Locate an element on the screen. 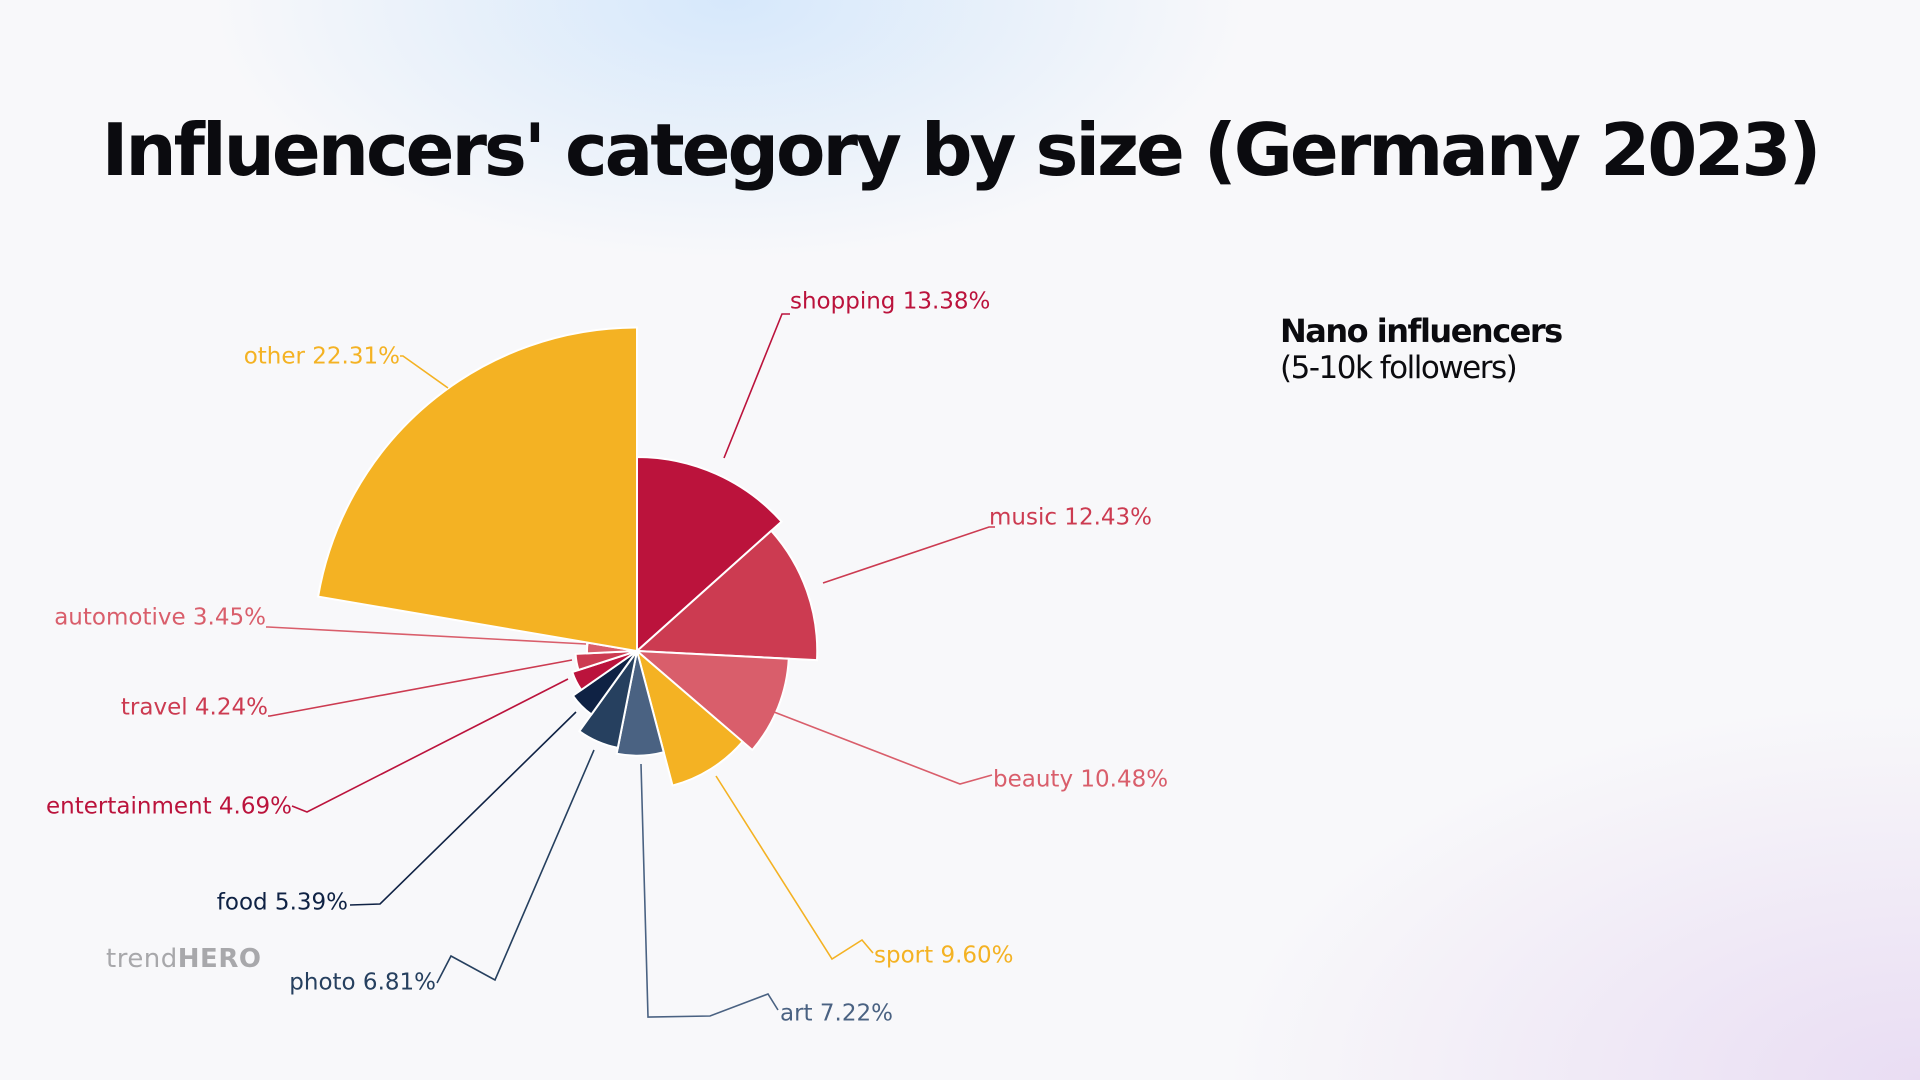 This screenshot has height=1080, width=1920. brand-logo: trendHERO is located at coordinates (183, 959).